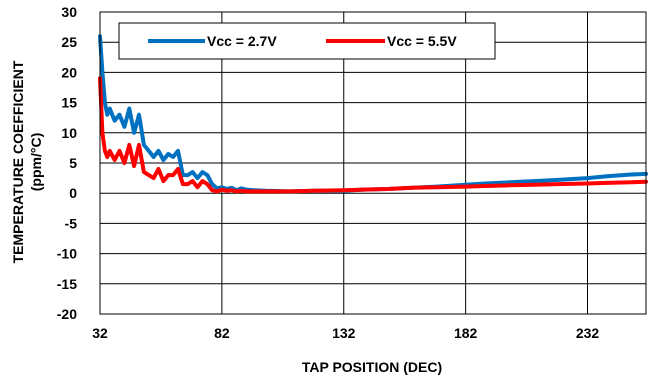 The height and width of the screenshot is (377, 648). I want to click on x-tick-label: 132, so click(344, 333).